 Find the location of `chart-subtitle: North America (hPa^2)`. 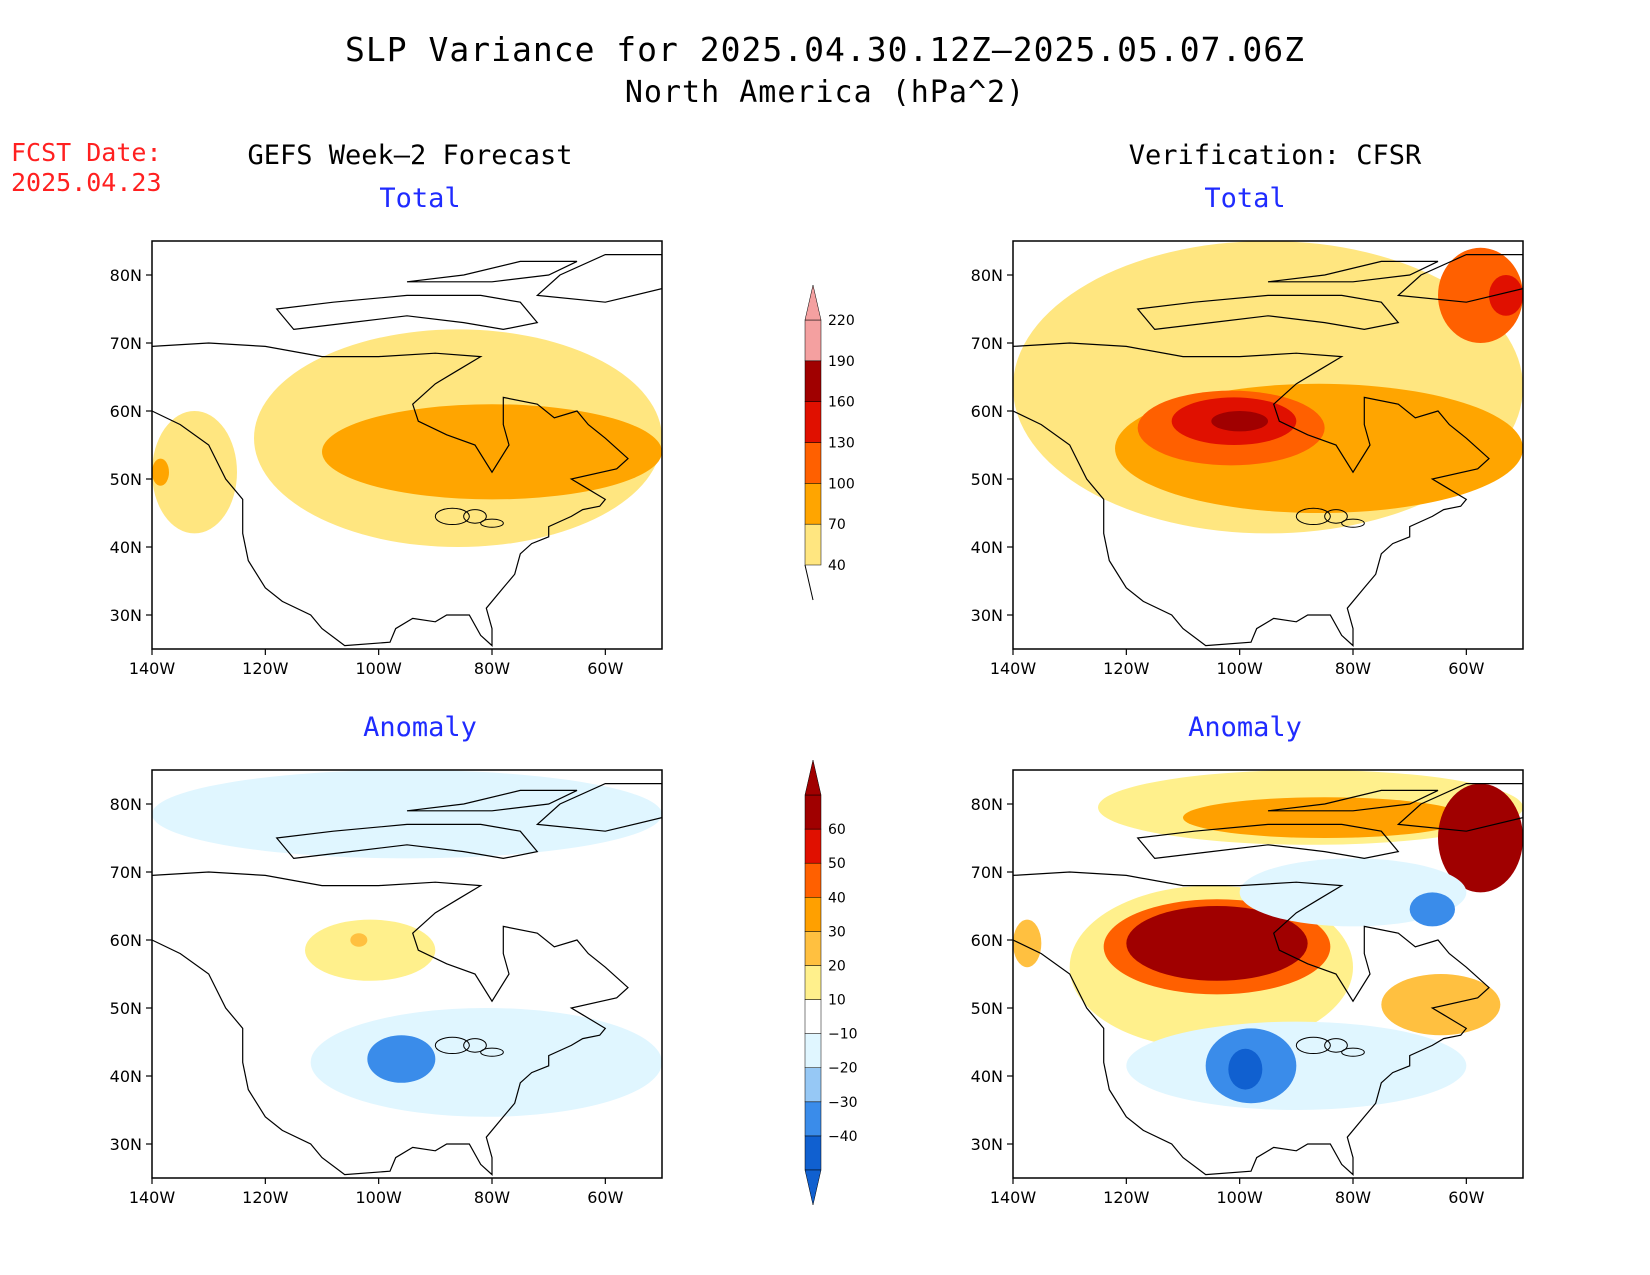

chart-subtitle: North America (hPa^2) is located at coordinates (825, 92).